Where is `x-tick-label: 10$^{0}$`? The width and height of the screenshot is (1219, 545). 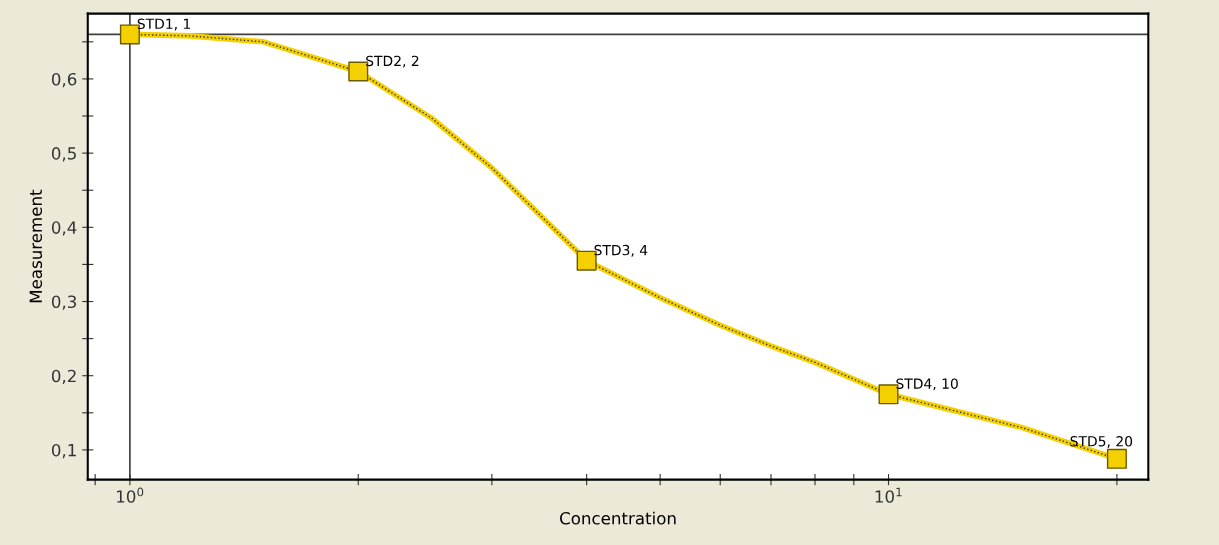 x-tick-label: 10$^{0}$ is located at coordinates (130, 495).